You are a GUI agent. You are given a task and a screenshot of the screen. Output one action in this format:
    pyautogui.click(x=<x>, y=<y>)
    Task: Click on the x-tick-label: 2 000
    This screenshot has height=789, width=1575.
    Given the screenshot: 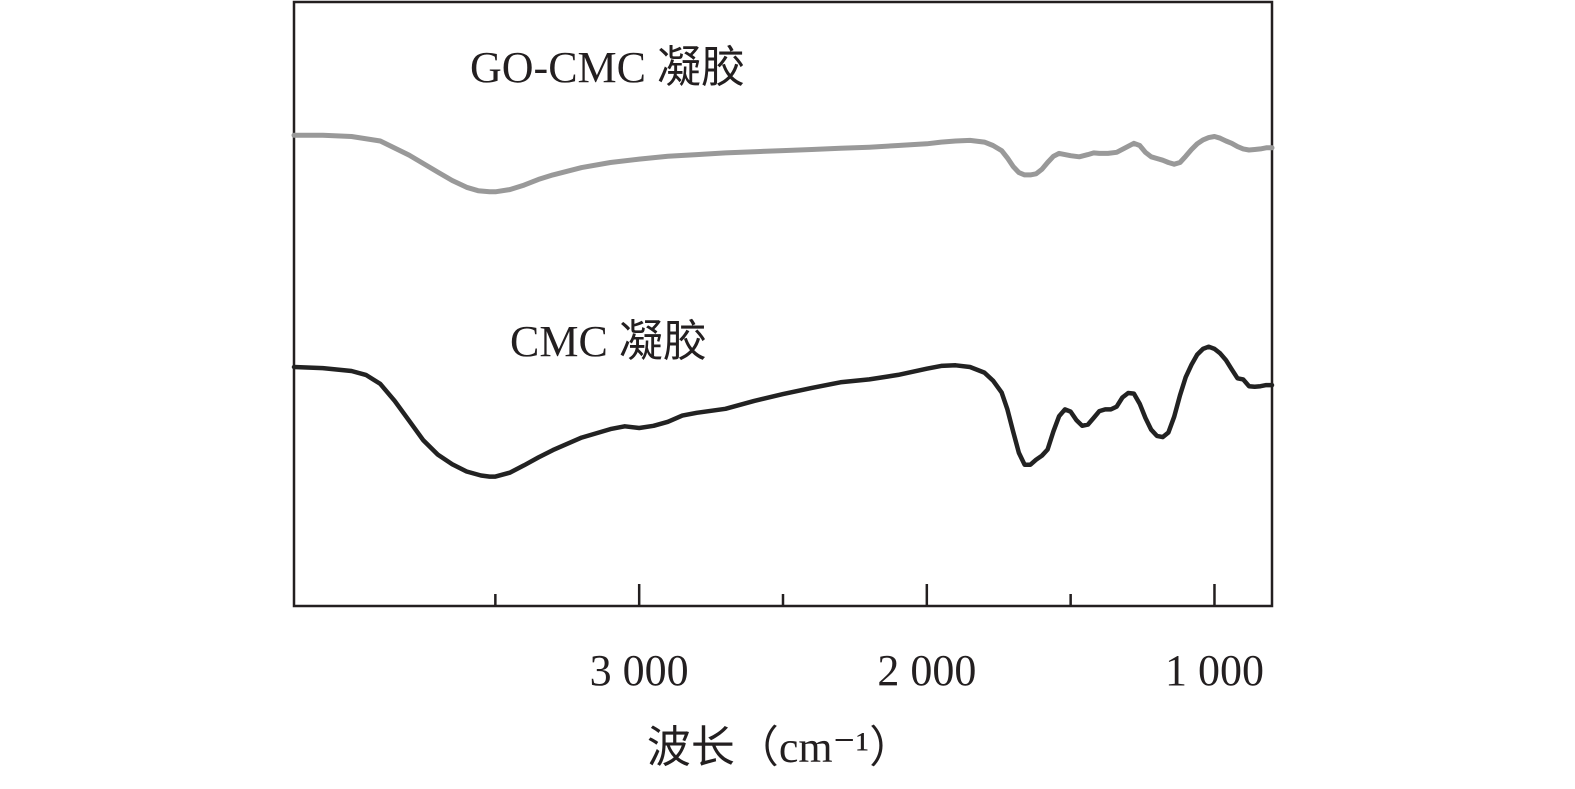 What is the action you would take?
    pyautogui.click(x=926, y=670)
    